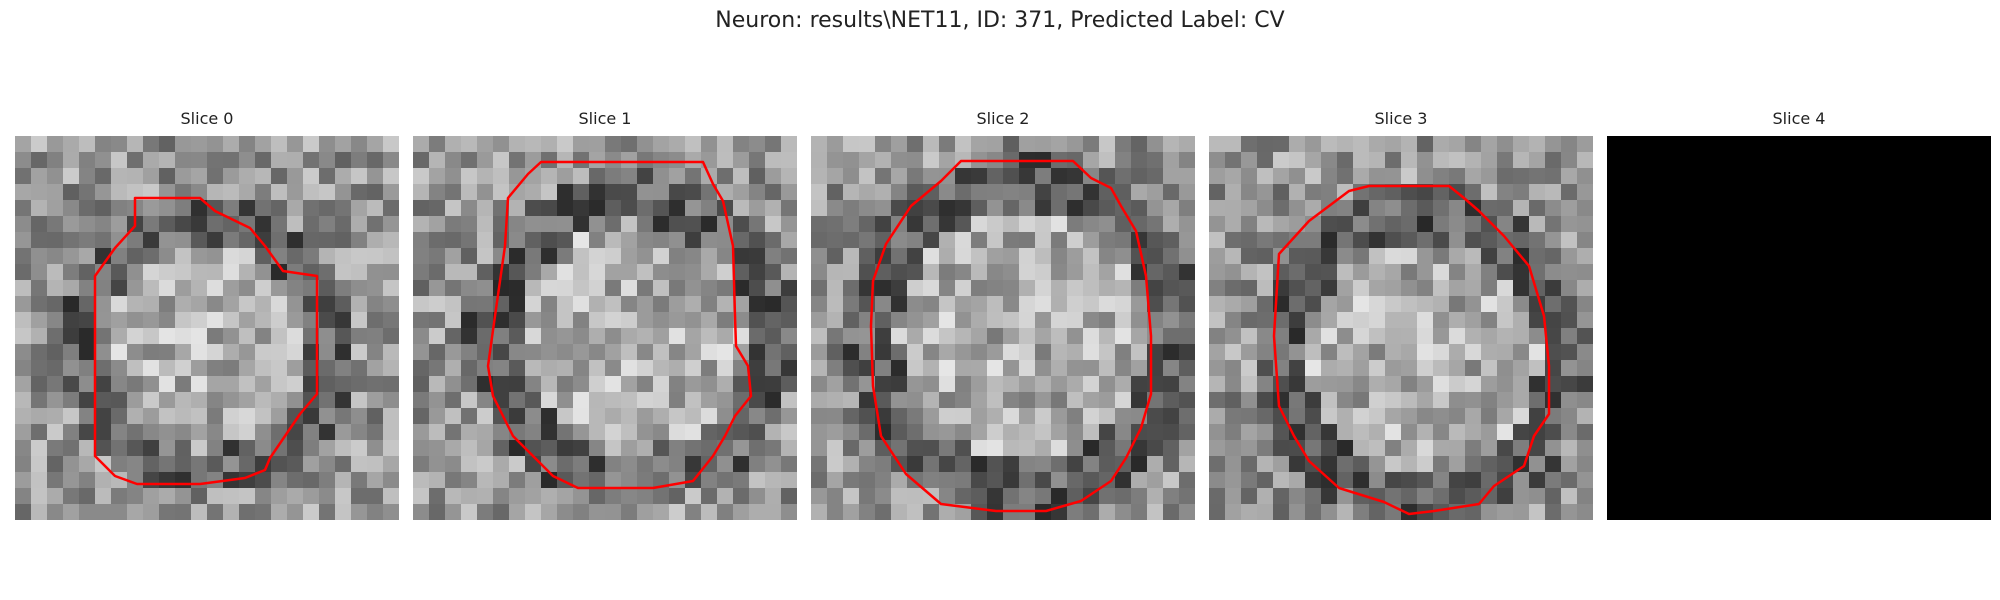 This screenshot has width=2000, height=600. I want to click on slice-title-3: Slice 3, so click(1401, 118).